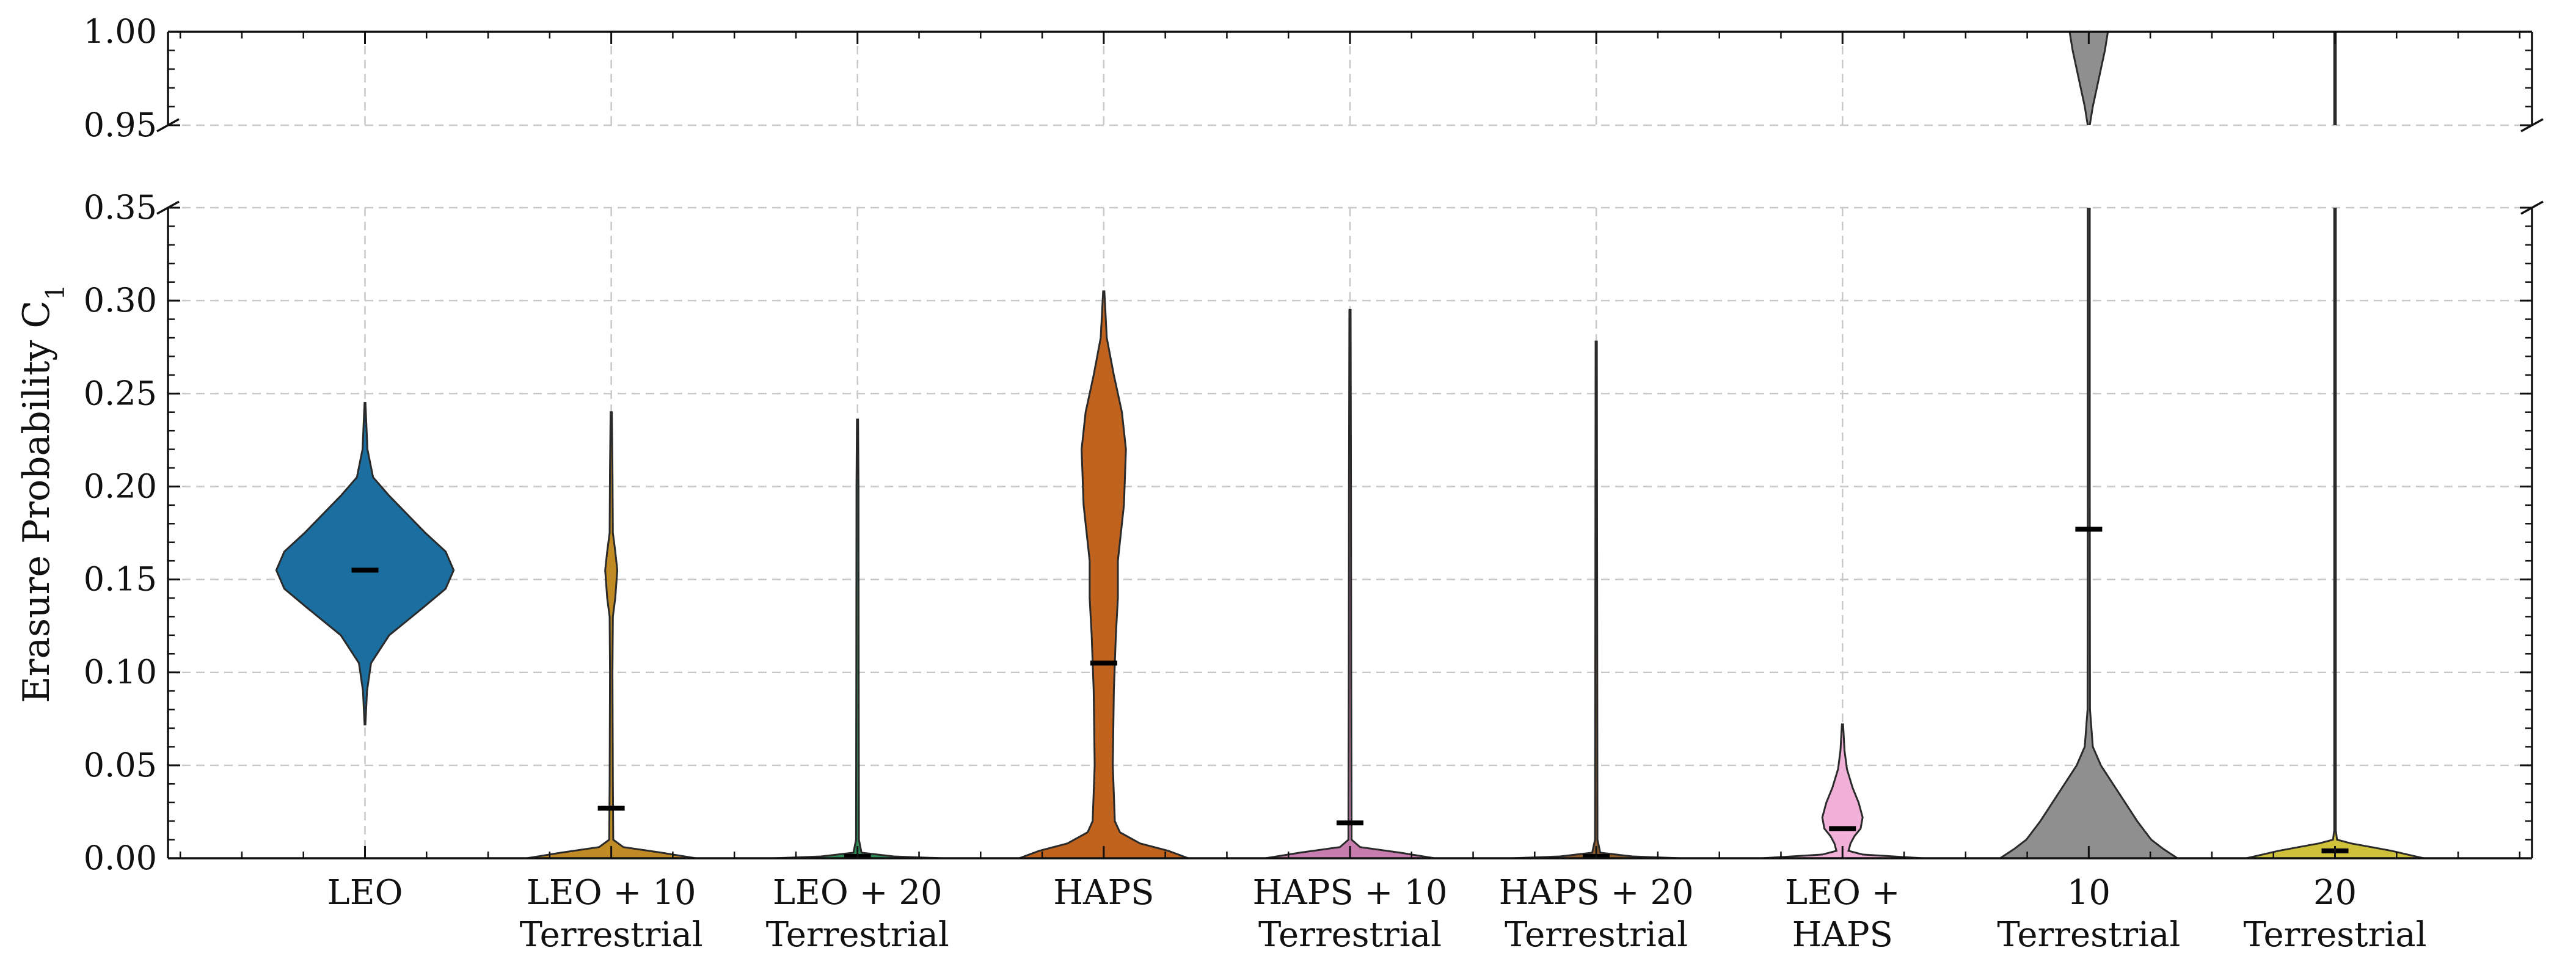 The height and width of the screenshot is (978, 2576). I want to click on x-tick-label: HAPS, so click(1103, 893).